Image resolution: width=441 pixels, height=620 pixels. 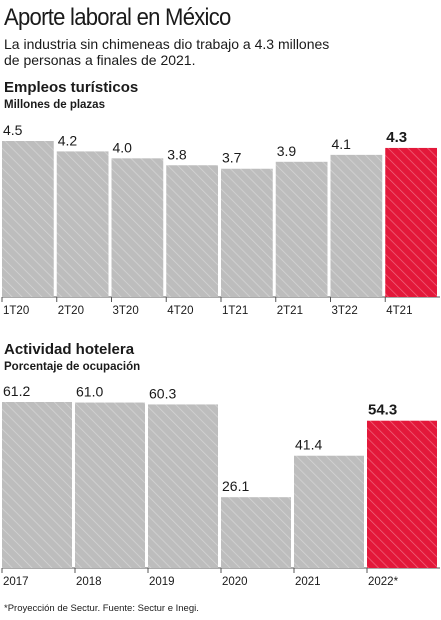 I want to click on category-label: 1T21, so click(x=235, y=311).